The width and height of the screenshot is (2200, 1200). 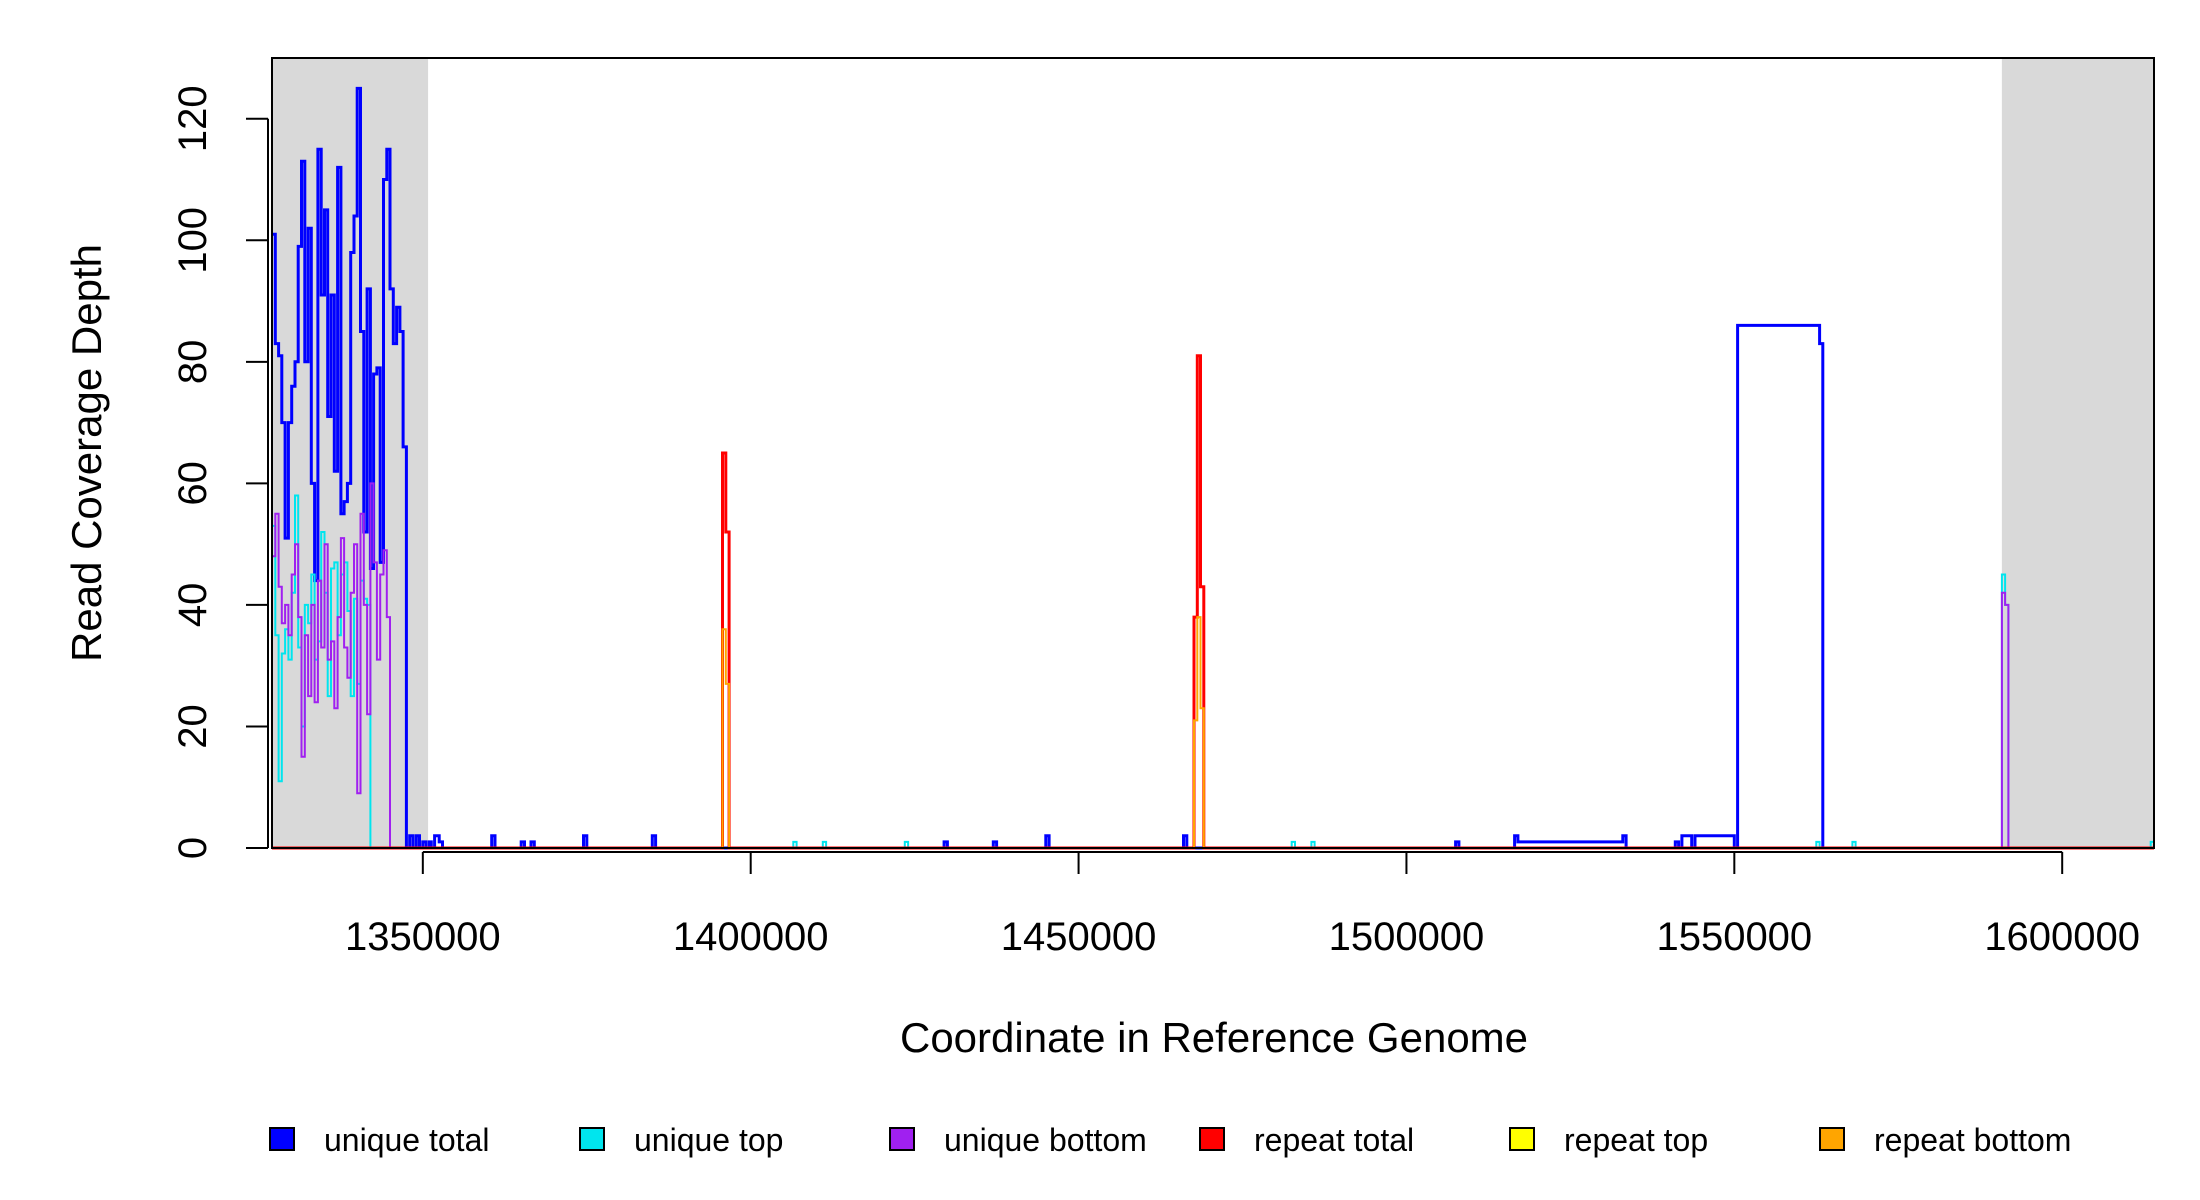 I want to click on x-tick-label: 1600000, so click(x=2062, y=937).